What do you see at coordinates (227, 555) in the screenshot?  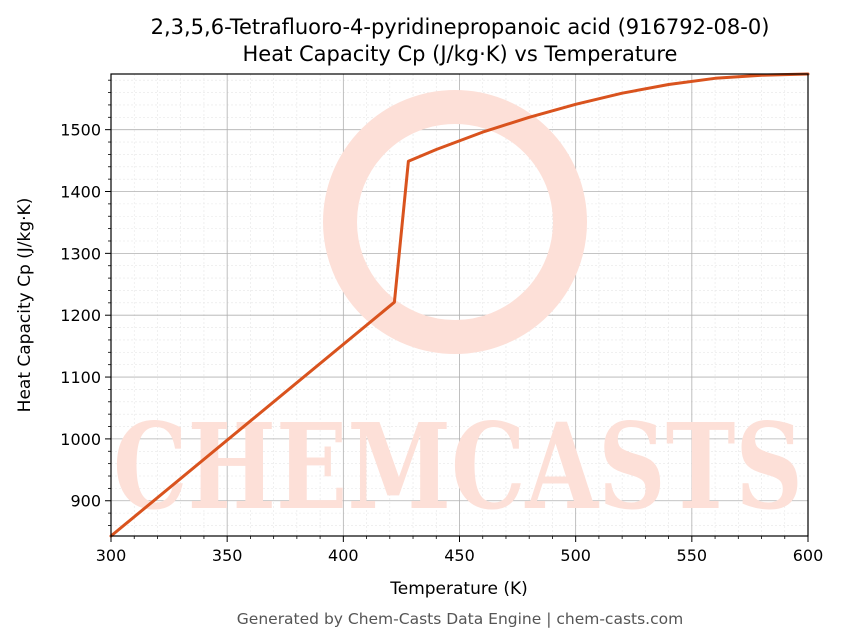 I see `x-tick-label: 350` at bounding box center [227, 555].